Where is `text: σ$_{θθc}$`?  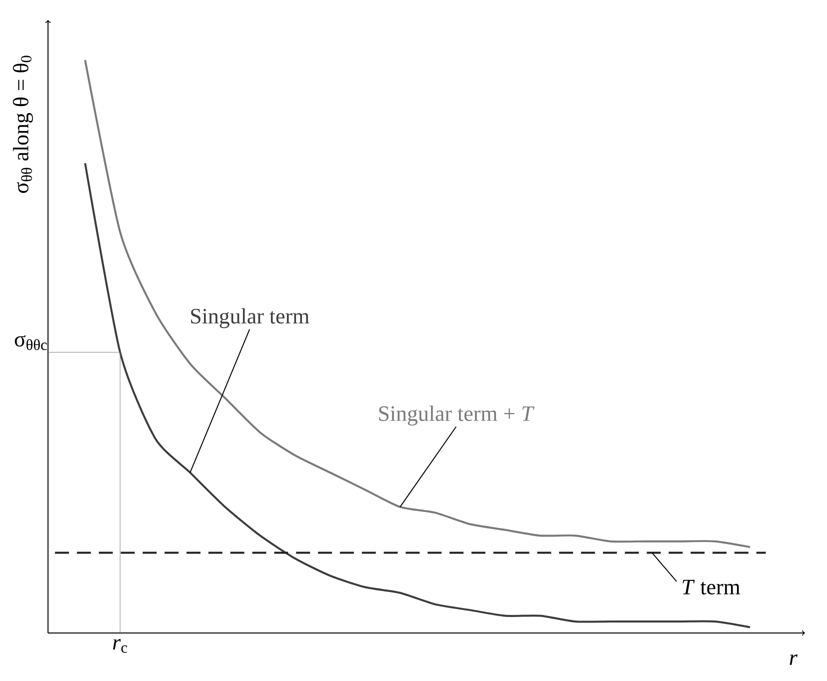 text: σ$_{θθc}$ is located at coordinates (30, 342).